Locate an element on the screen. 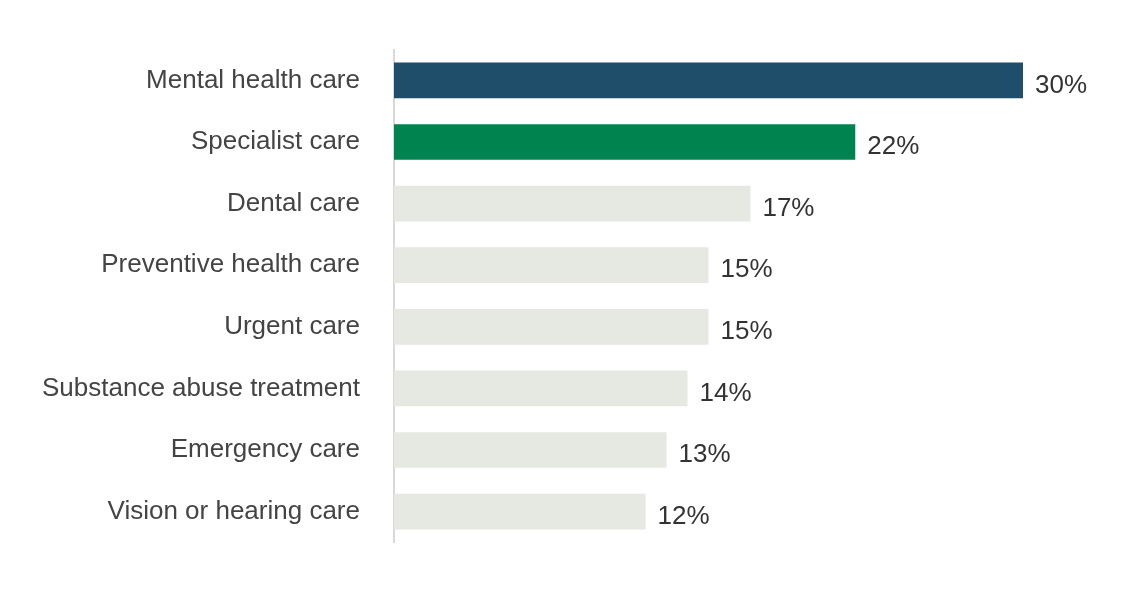  y-tick-label: Specialist care is located at coordinates (275, 140).